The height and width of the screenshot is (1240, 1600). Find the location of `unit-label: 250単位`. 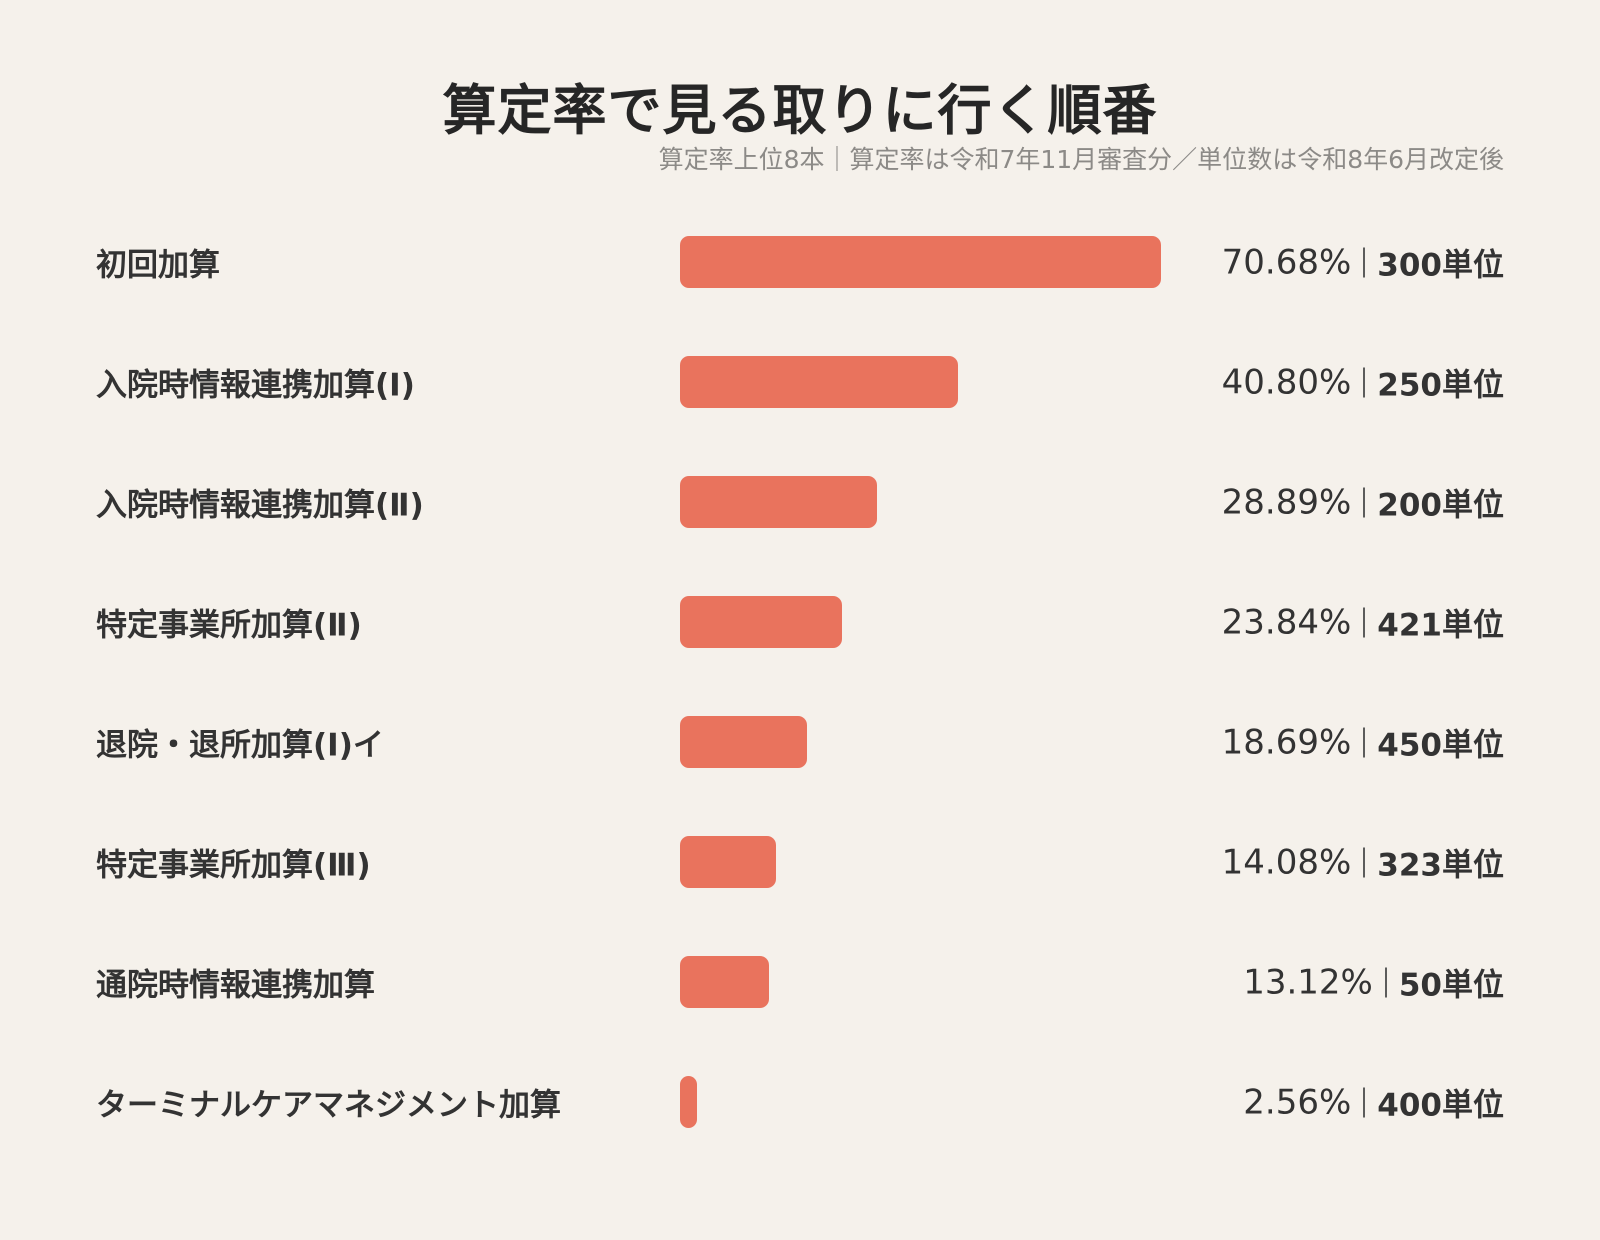

unit-label: 250単位 is located at coordinates (1440, 385).